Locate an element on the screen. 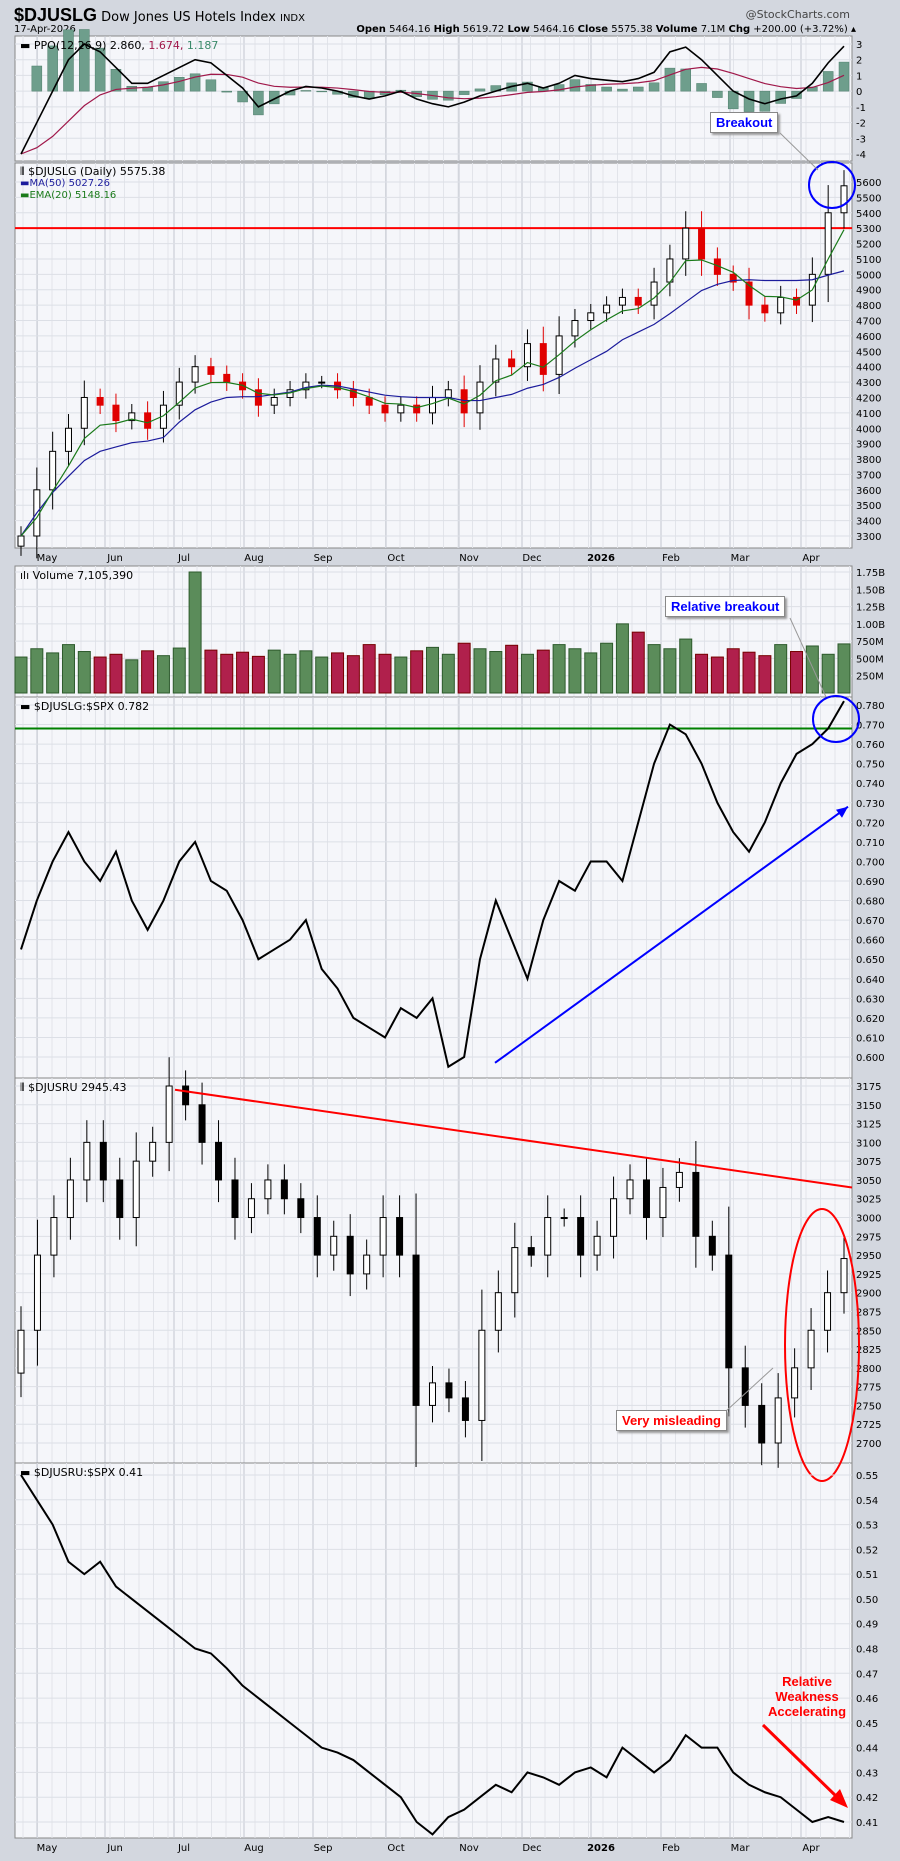 The height and width of the screenshot is (1861, 900). y-tick-label: 3175 is located at coordinates (868, 1087).